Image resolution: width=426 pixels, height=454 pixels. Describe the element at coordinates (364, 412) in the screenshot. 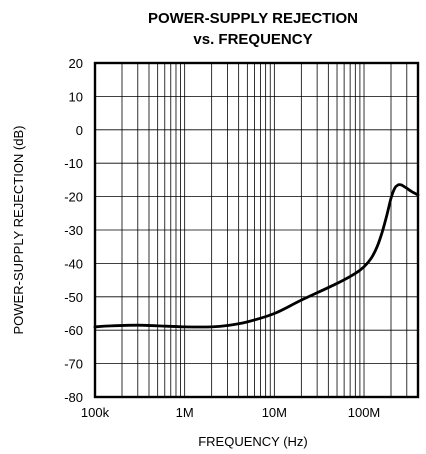

I see `x-tick-label: 100M` at that location.